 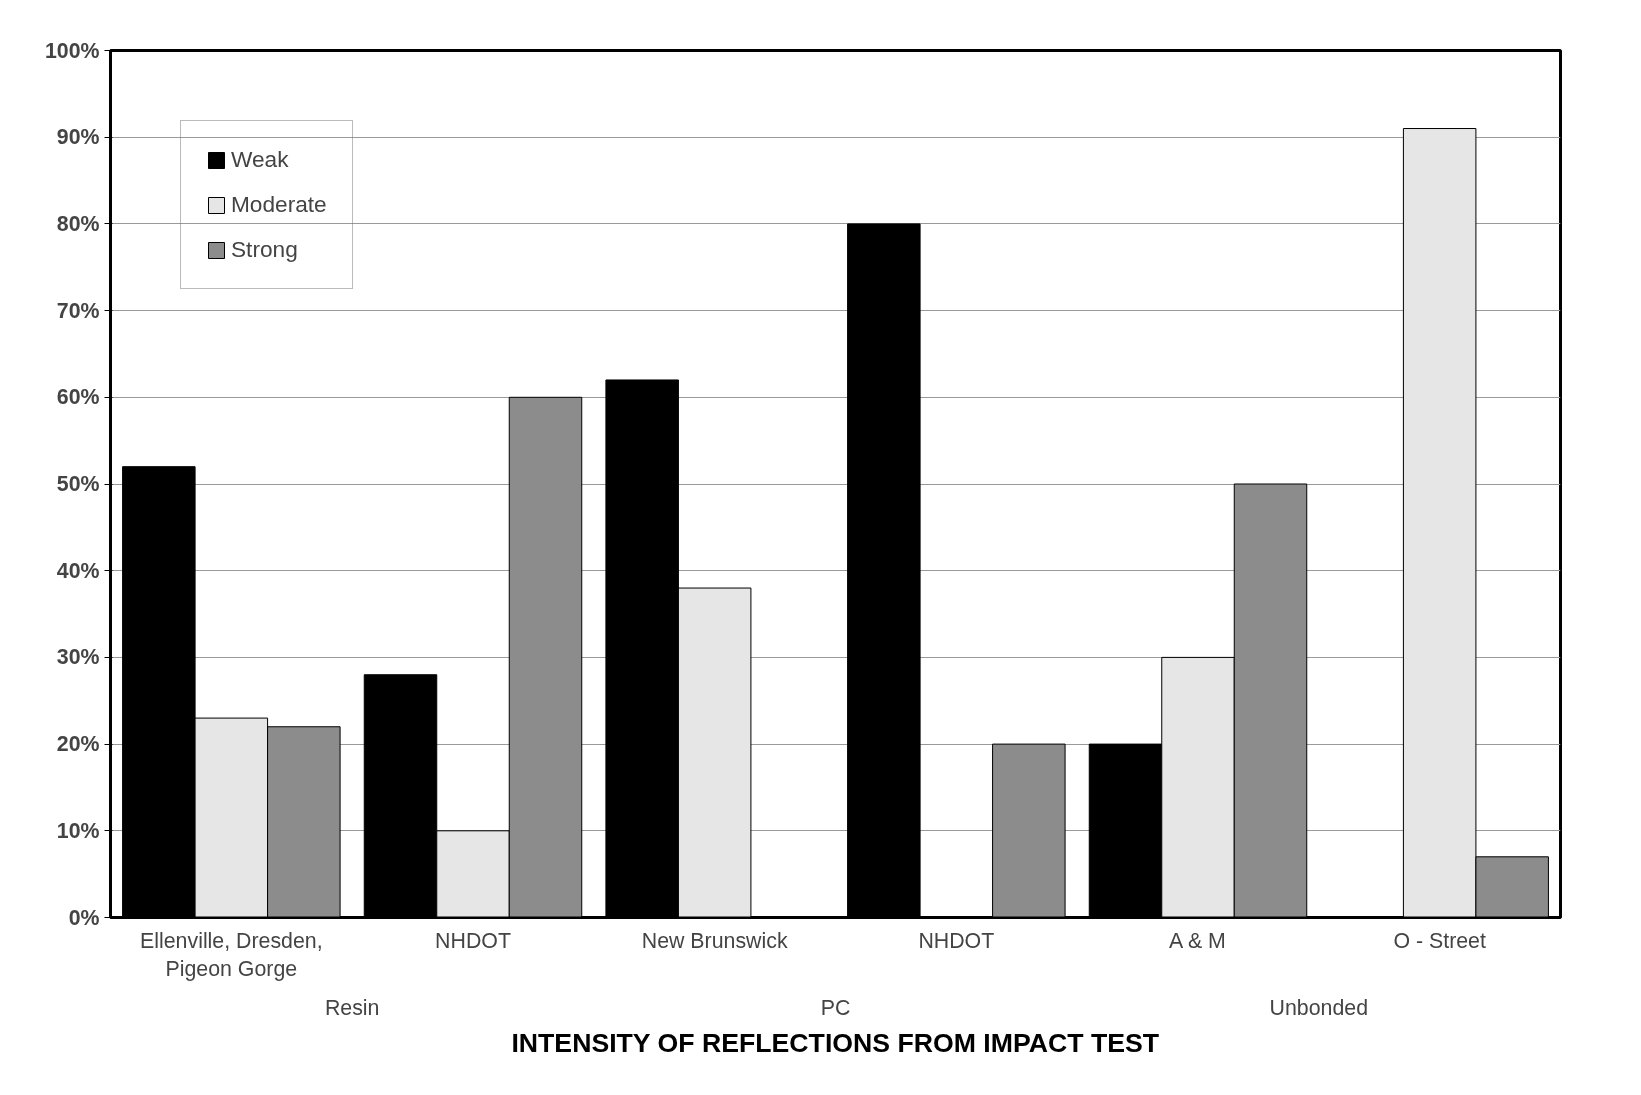 I want to click on x-tick-label: A & M, so click(x=1197, y=940).